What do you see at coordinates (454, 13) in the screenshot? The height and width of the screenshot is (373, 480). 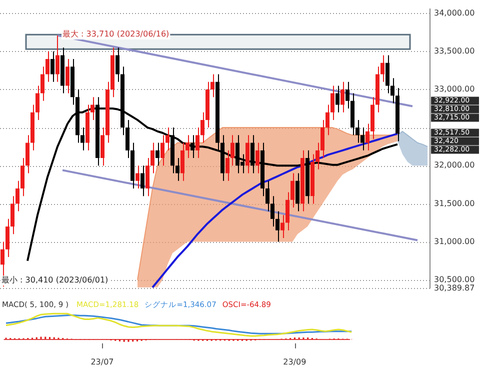 I see `y-tick-label: 34,000.00` at bounding box center [454, 13].